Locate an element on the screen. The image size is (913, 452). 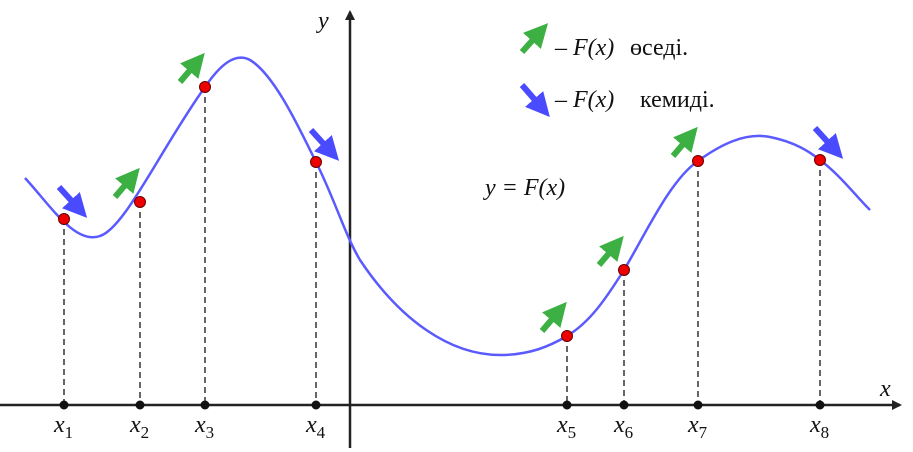
point-label: x2 is located at coordinates (139, 427).